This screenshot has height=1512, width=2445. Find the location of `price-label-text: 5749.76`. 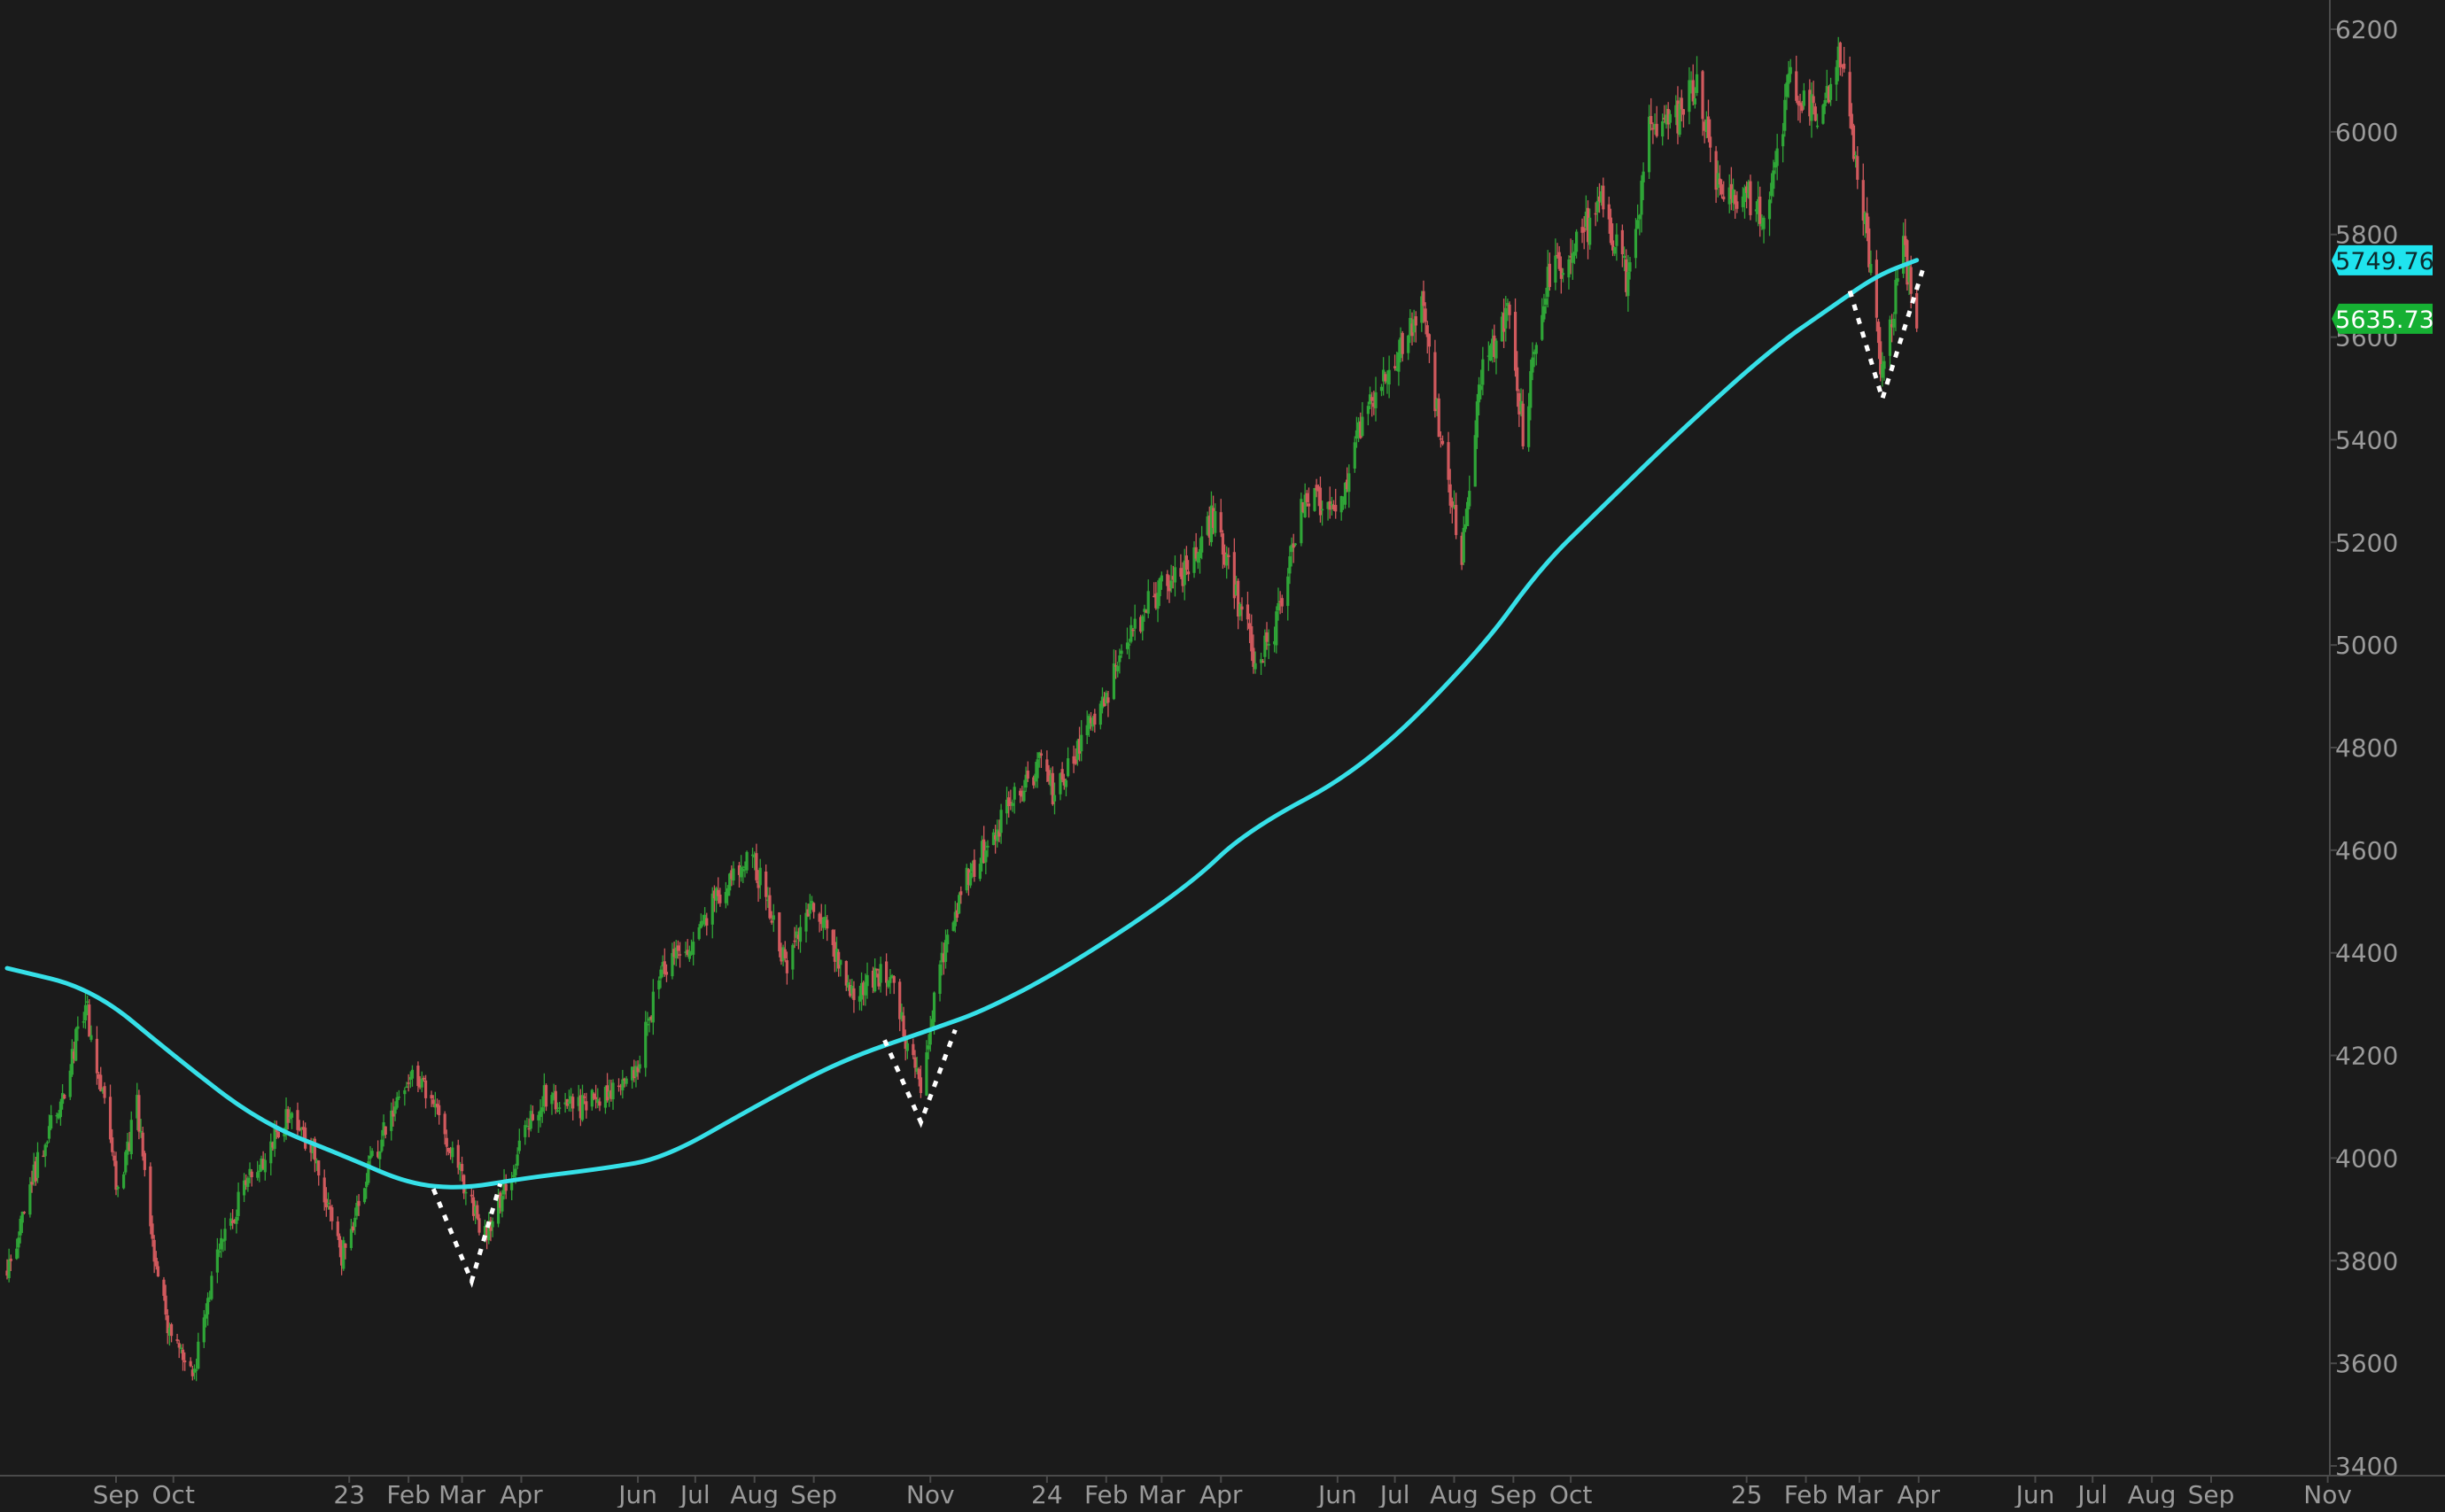

price-label-text: 5749.76 is located at coordinates (2384, 262).